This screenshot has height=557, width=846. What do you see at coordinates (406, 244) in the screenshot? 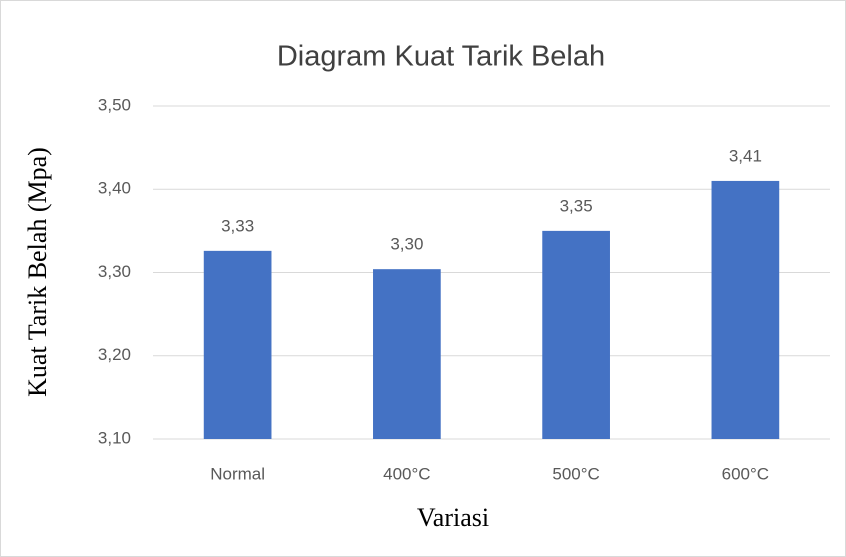
I see `data-label: 3,30` at bounding box center [406, 244].